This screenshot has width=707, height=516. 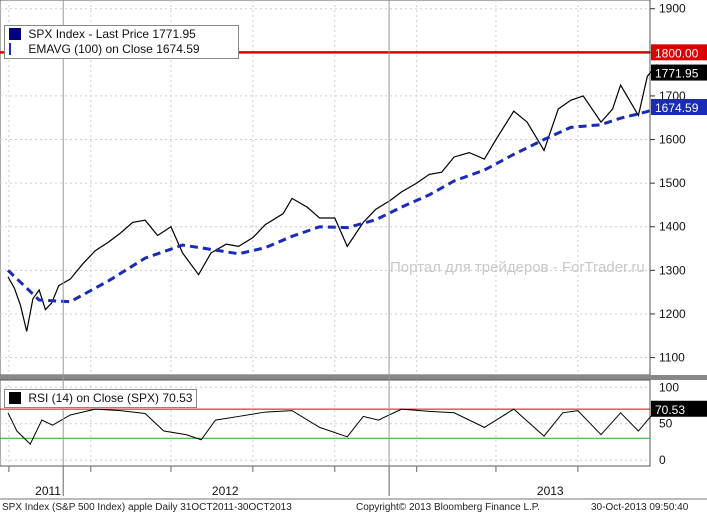 What do you see at coordinates (332, 426) in the screenshot?
I see `rsi-line` at bounding box center [332, 426].